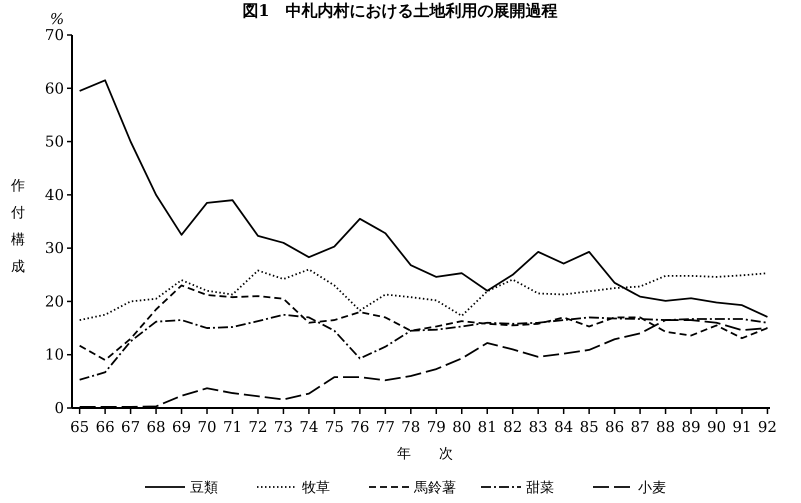 The image size is (801, 503). What do you see at coordinates (334, 427) in the screenshot?
I see `x-tick-label: 75` at bounding box center [334, 427].